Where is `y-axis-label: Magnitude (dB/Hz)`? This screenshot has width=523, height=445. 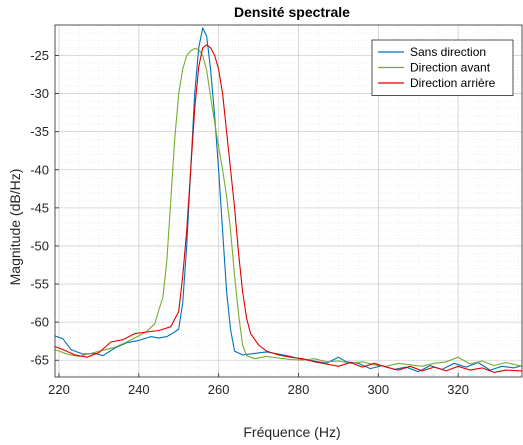 y-axis-label: Magnitude (dB/Hz) is located at coordinates (15, 227).